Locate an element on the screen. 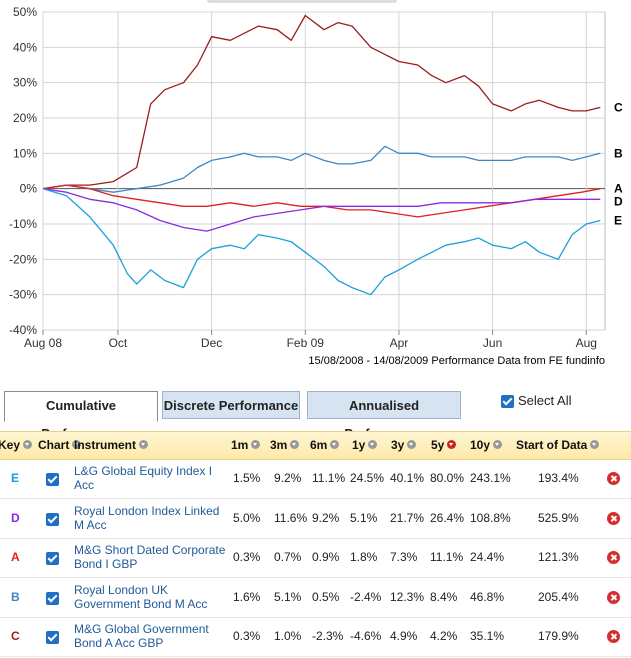 The width and height of the screenshot is (631, 658). series-key-label: E is located at coordinates (618, 220).